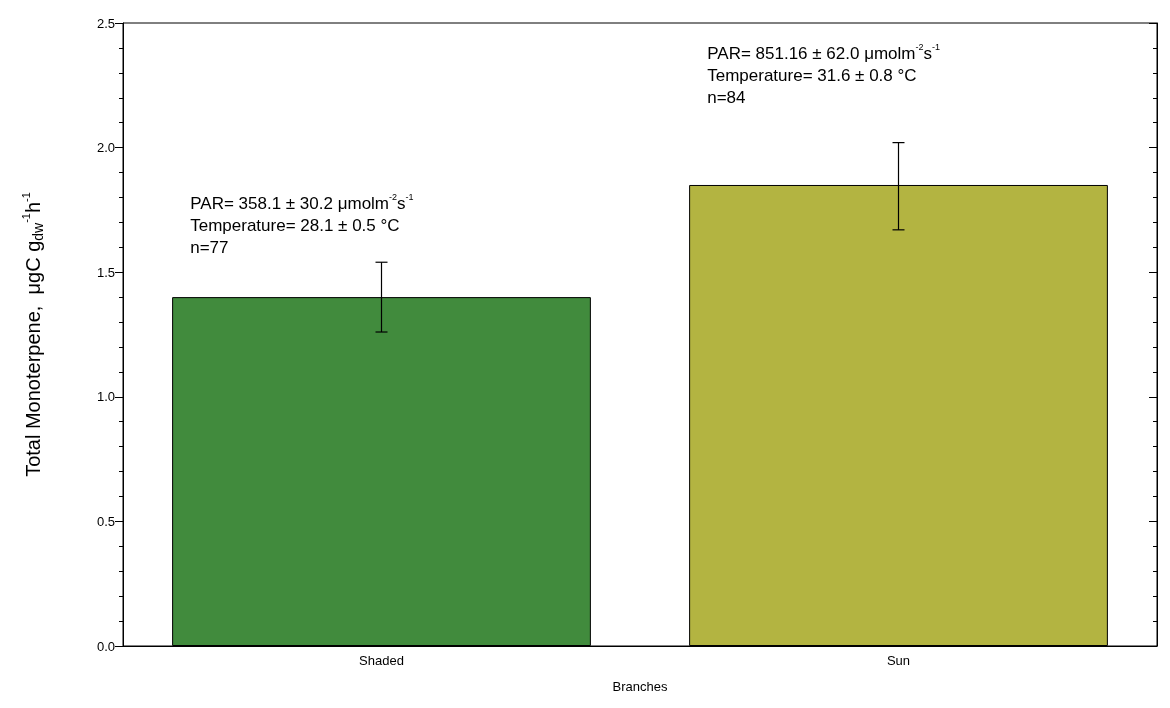  What do you see at coordinates (105, 521) in the screenshot?
I see `y-tick-label: 0.5` at bounding box center [105, 521].